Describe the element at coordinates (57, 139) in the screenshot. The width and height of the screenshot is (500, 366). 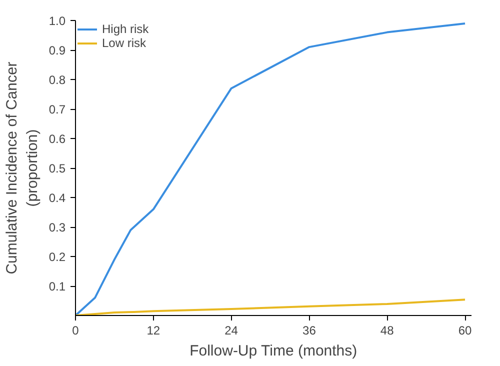
I see `y-tick-label: 0.6` at that location.